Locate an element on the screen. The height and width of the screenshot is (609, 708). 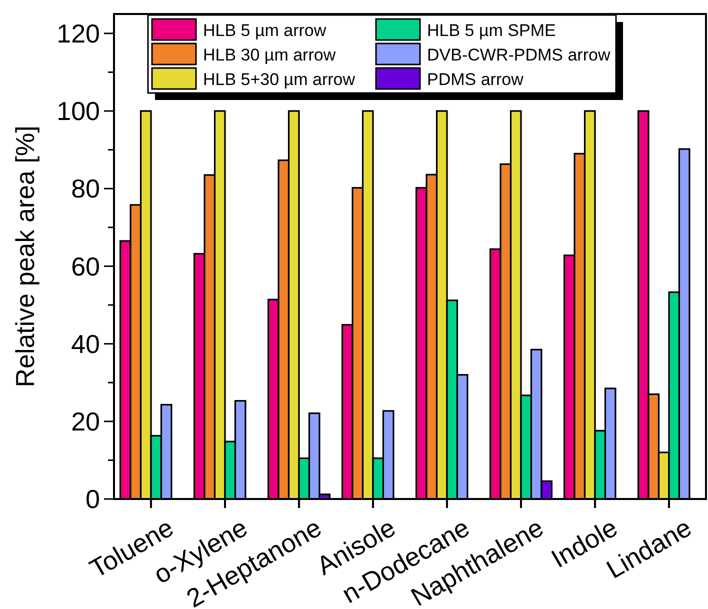
y-tick-label: 0 is located at coordinates (93, 499).